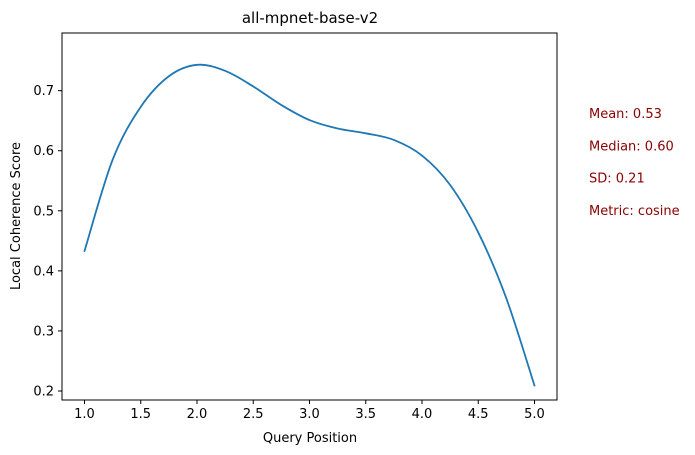 This screenshot has height=455, width=695. Describe the element at coordinates (43, 271) in the screenshot. I see `y-tick-label: 0.4` at that location.